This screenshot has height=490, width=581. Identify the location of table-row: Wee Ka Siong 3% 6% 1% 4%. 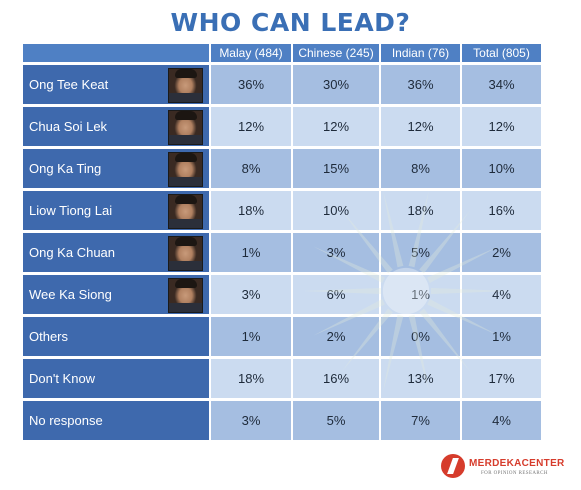
(282, 294).